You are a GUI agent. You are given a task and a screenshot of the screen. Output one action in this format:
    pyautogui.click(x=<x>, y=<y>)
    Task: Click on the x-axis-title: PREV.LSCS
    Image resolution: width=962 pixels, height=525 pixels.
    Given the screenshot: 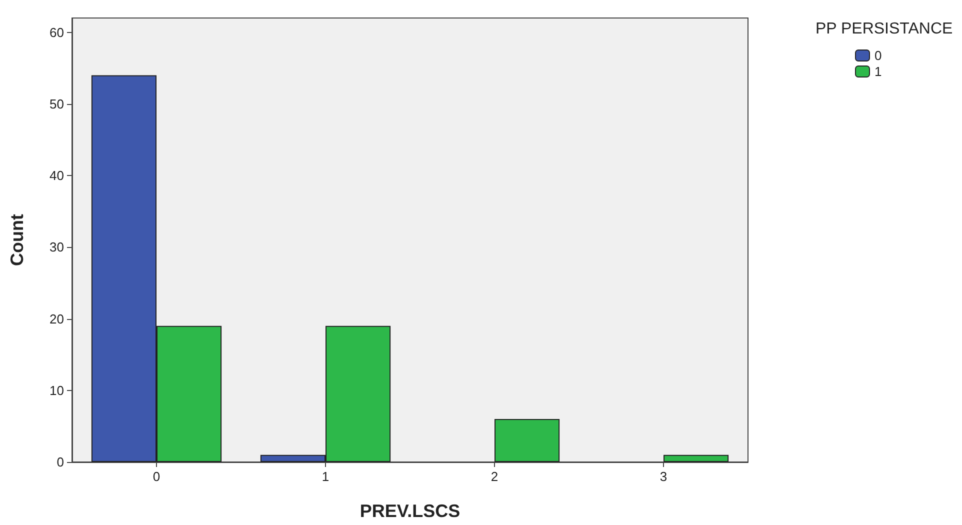 What is the action you would take?
    pyautogui.click(x=410, y=511)
    